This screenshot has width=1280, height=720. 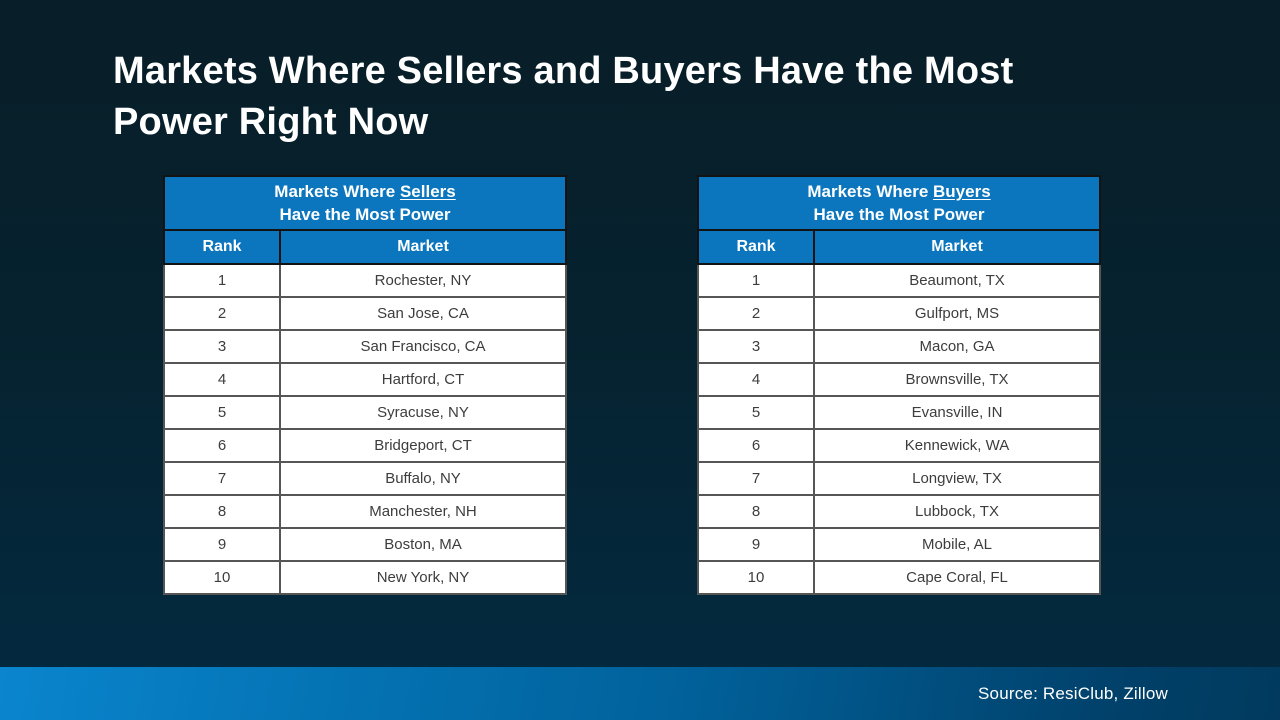 I want to click on table-row: 10 New York, NY, so click(x=365, y=577).